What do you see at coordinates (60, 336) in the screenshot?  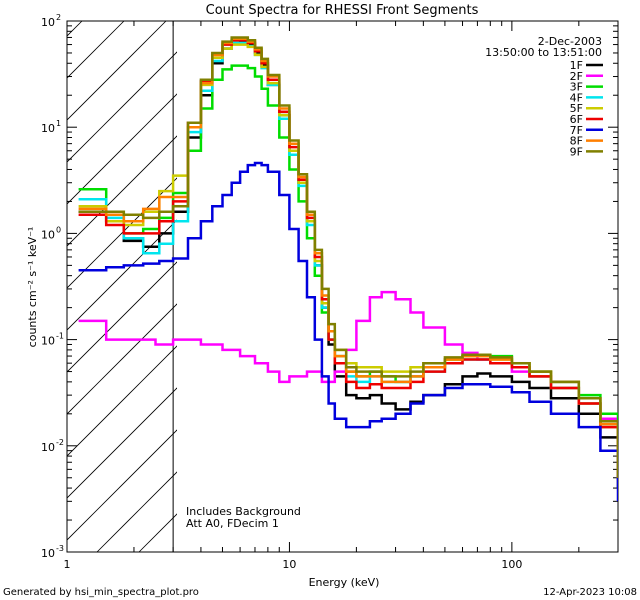 I see `y-tick-label-exponent: -1` at bounding box center [60, 336].